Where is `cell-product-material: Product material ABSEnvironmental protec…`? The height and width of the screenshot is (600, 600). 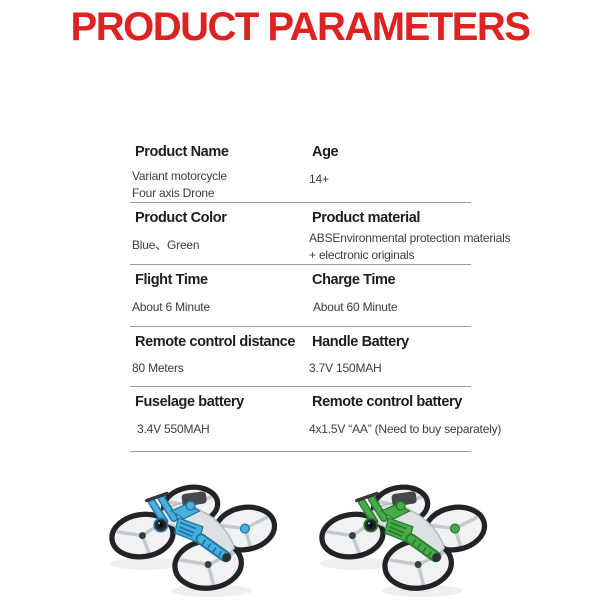 cell-product-material: Product material ABSEnvironmental protec… is located at coordinates (409, 236).